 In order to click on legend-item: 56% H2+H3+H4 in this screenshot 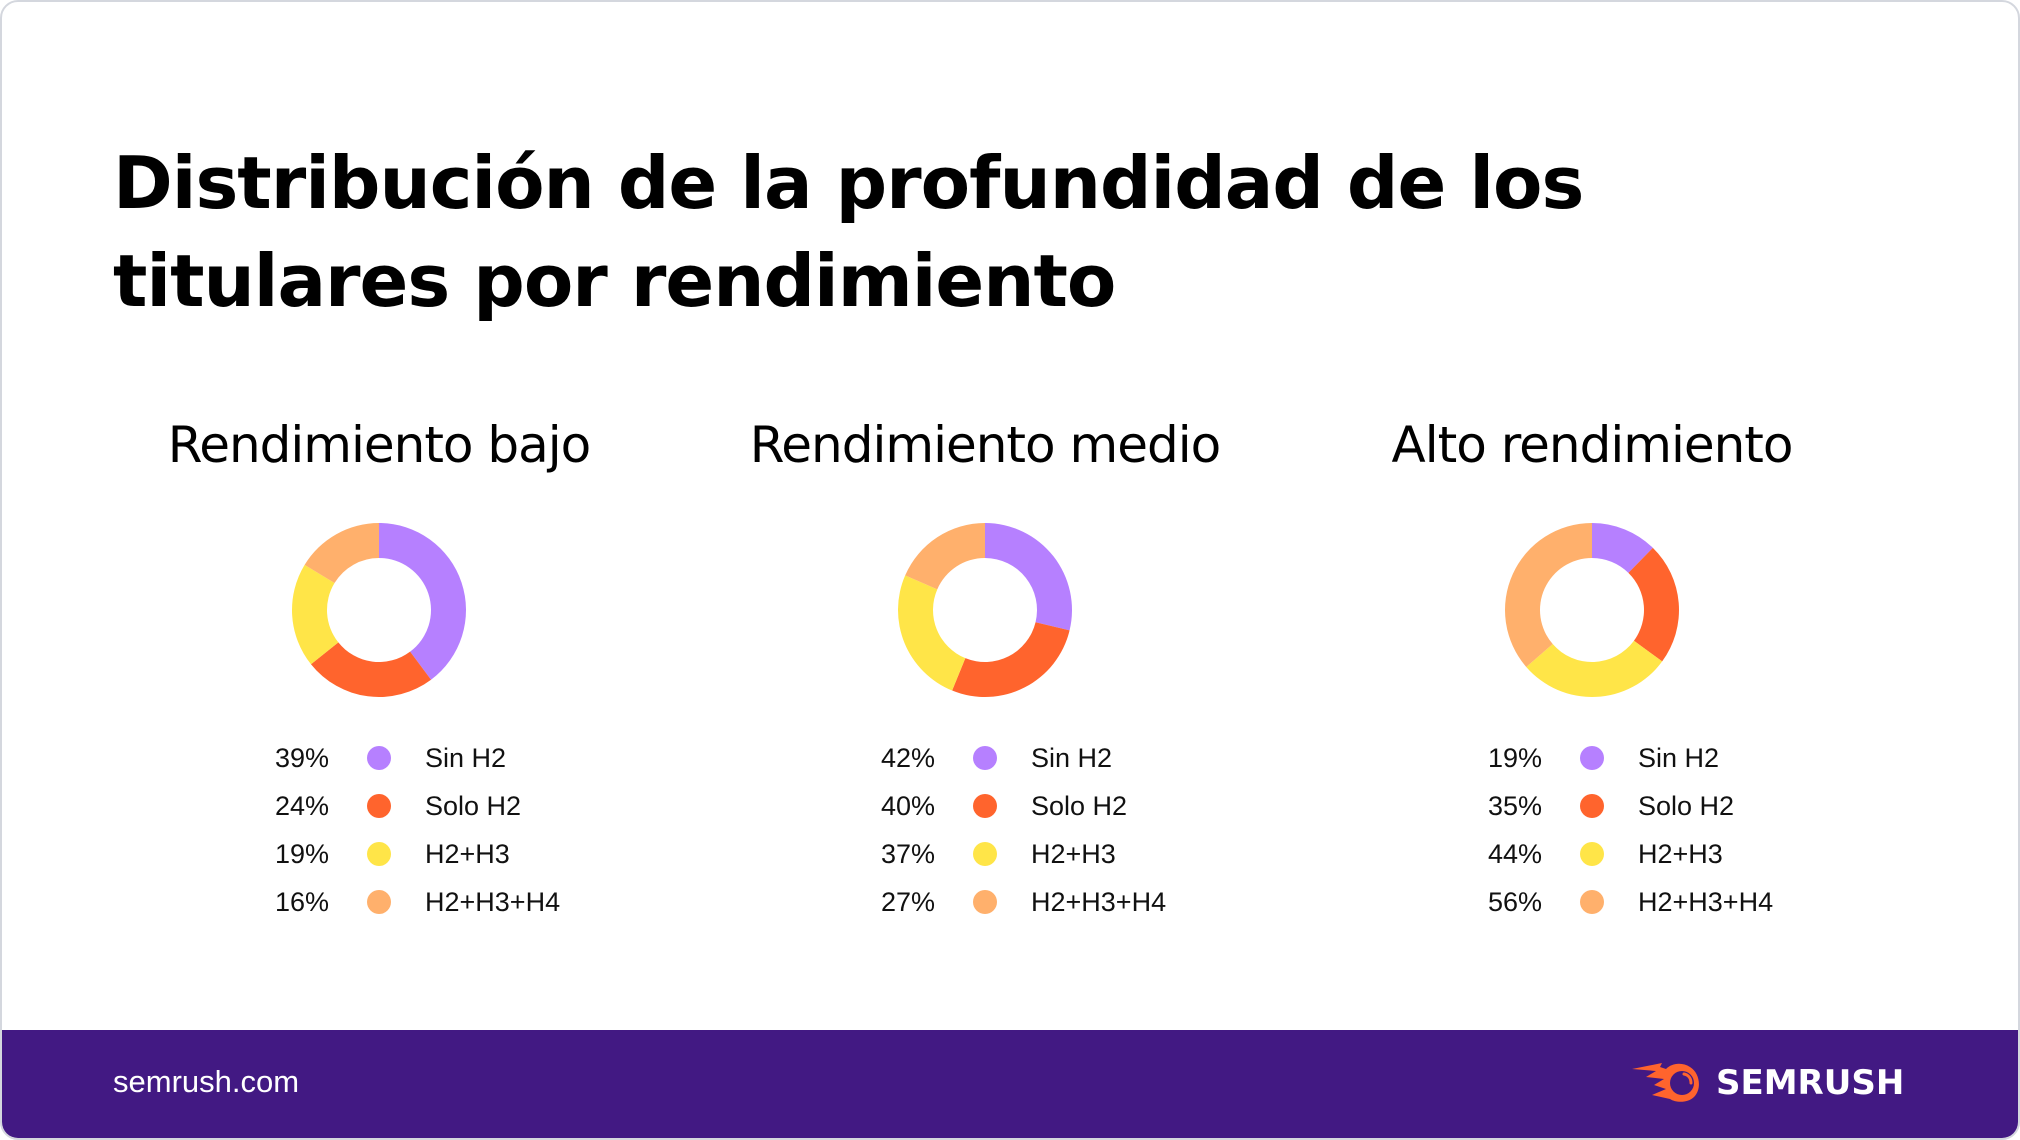, I will do `click(1592, 902)`.